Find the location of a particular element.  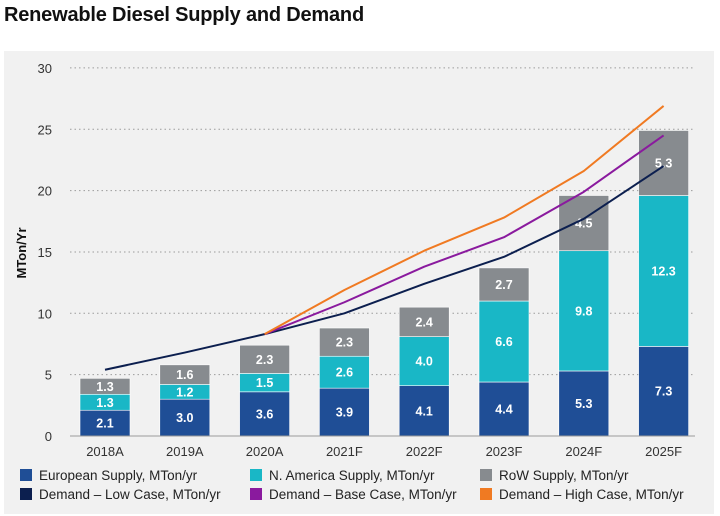

bar-value-label: 1.2 is located at coordinates (184, 392).